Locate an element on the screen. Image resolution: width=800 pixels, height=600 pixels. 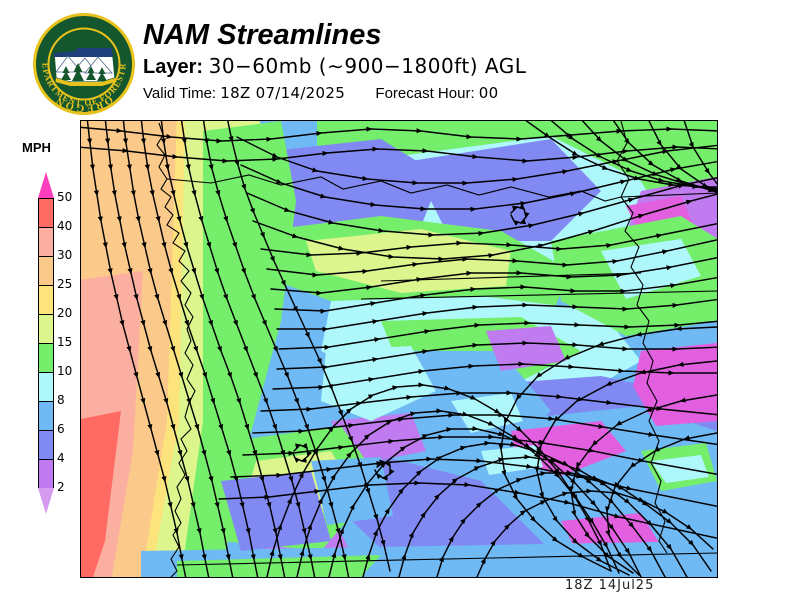
forecast-hour-value: 00 is located at coordinates (488, 93).